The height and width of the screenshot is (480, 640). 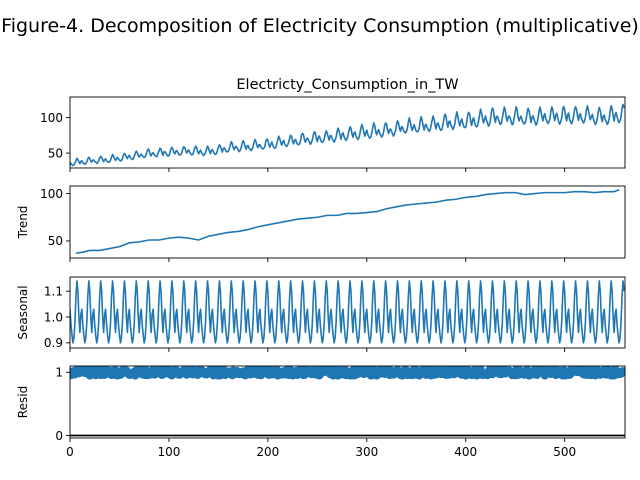 What do you see at coordinates (366, 452) in the screenshot?
I see `x-tick-label: 300` at bounding box center [366, 452].